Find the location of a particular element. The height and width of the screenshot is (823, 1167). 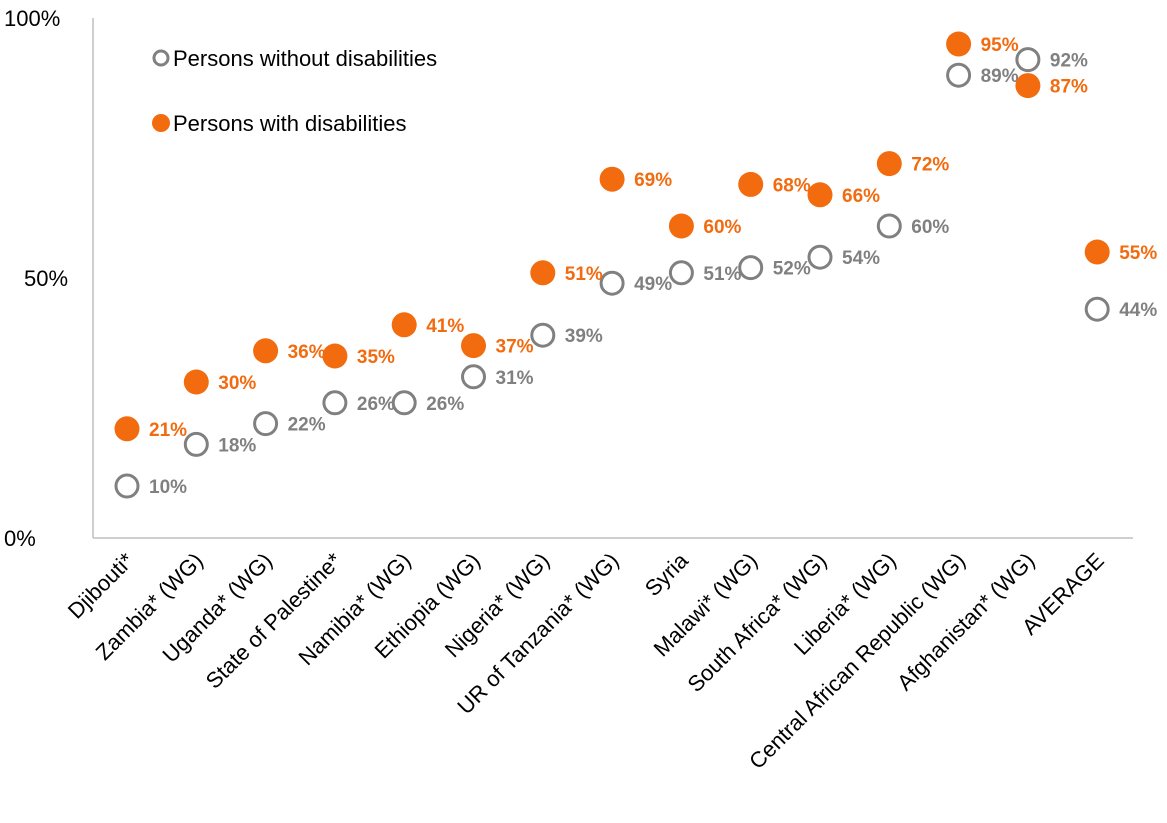

data-label-with-disabilities-djibouti: 21% is located at coordinates (168, 430).